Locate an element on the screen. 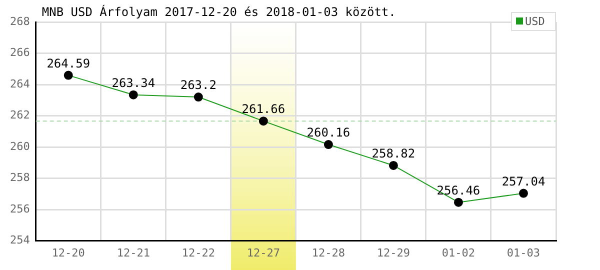 This screenshot has height=270, width=600. x-tick-label: 12-29 is located at coordinates (393, 253).